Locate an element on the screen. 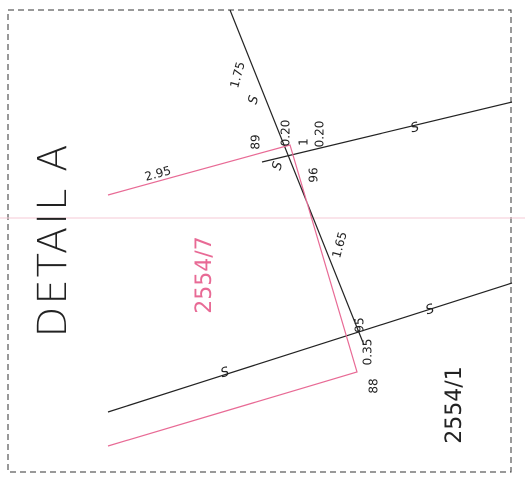  dimension-label: 1.75 is located at coordinates (237, 74).